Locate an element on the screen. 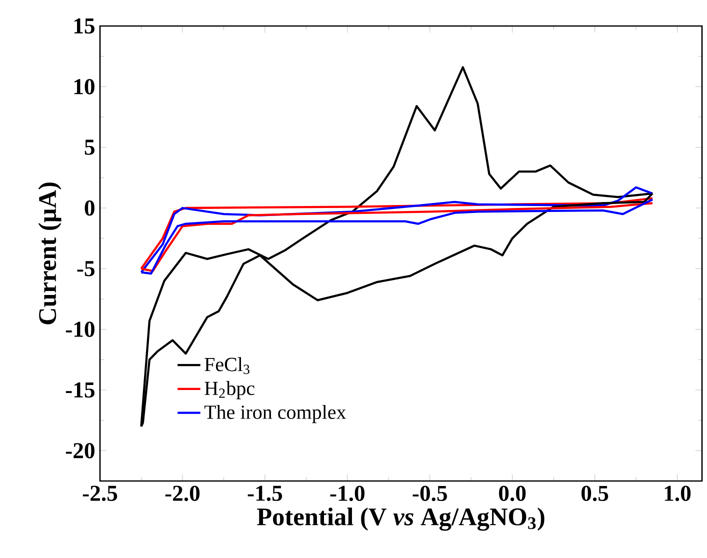 The image size is (707, 558). x-axis-title: Potential (V vs Ag/AgNO$_{3}$) is located at coordinates (400, 519).